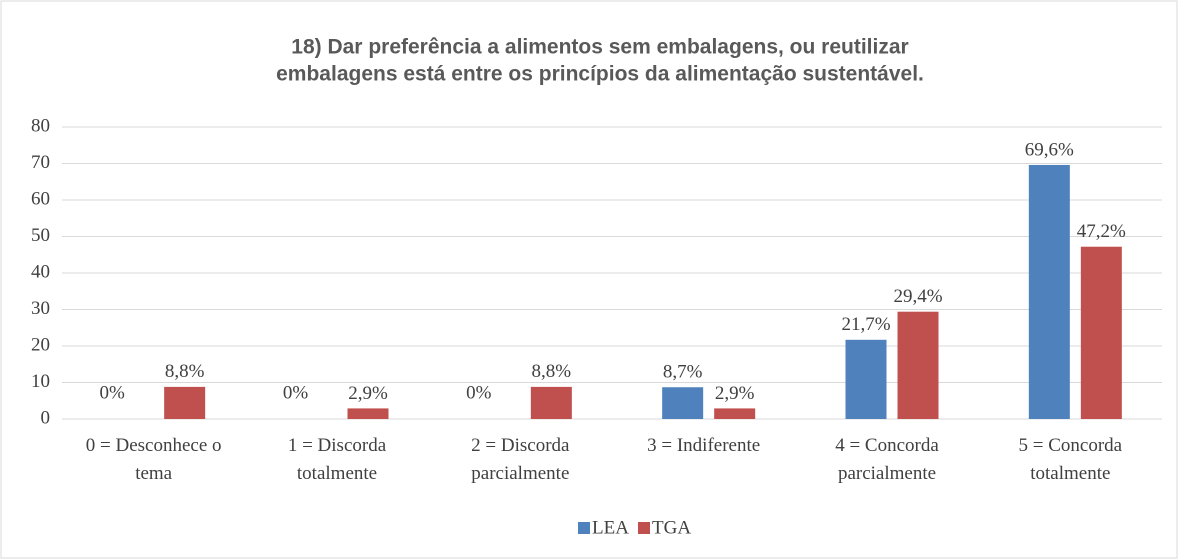 The height and width of the screenshot is (559, 1178). What do you see at coordinates (40, 235) in the screenshot?
I see `y-tick-label: 50` at bounding box center [40, 235].